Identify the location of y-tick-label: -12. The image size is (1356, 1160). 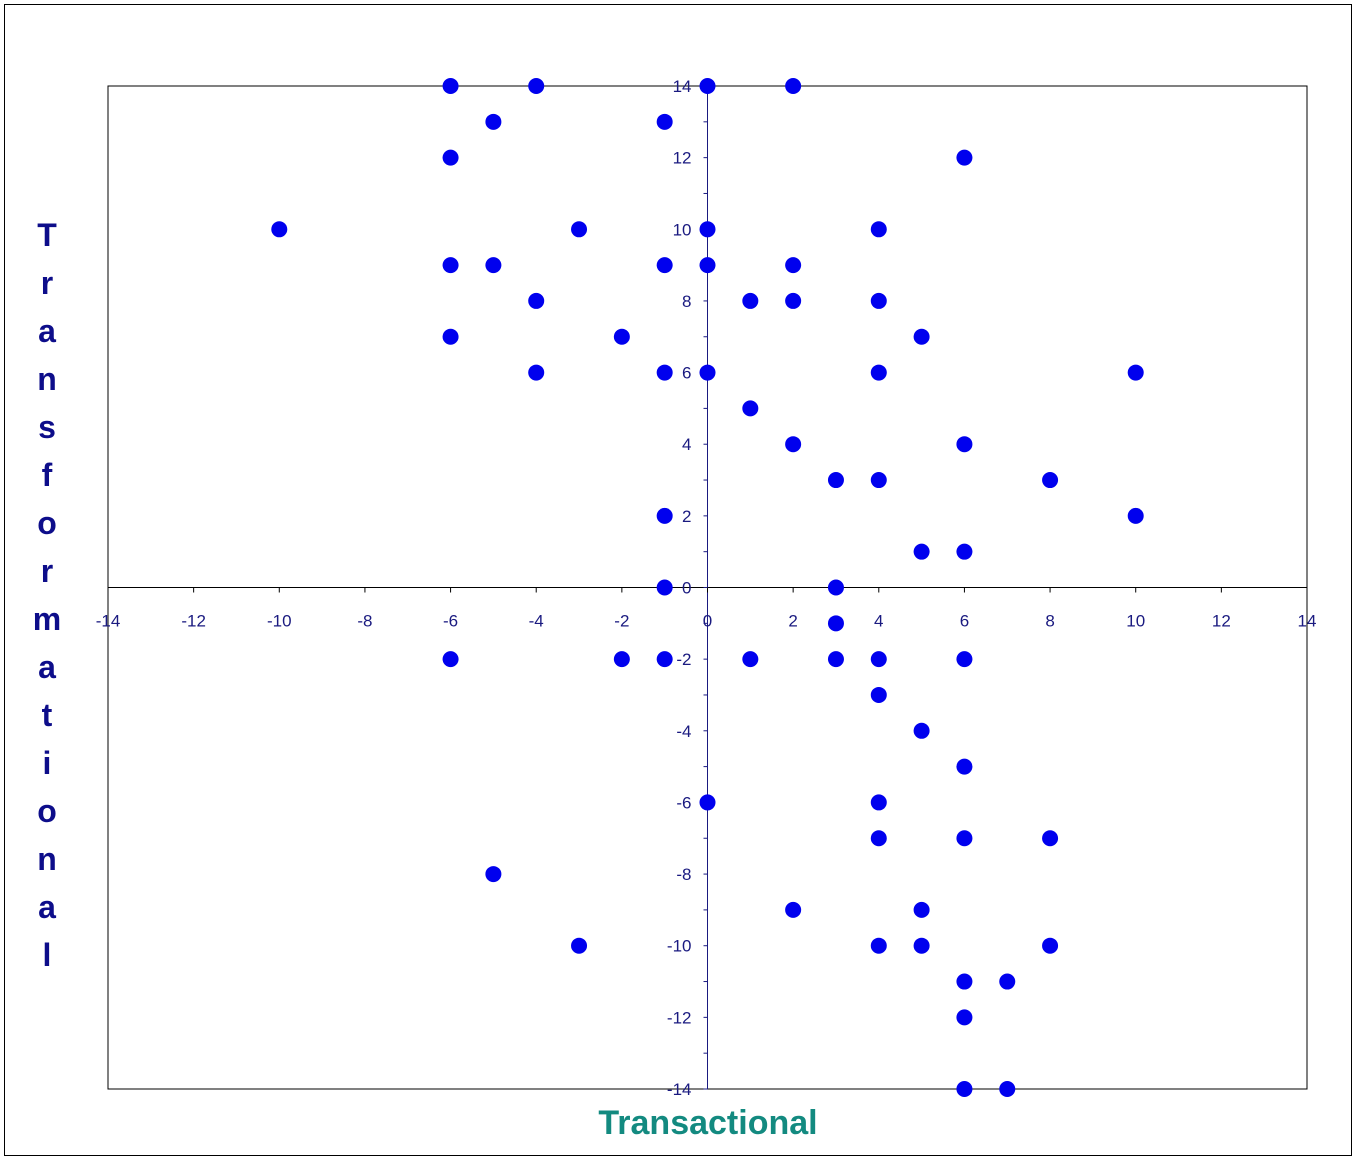
(679, 1017).